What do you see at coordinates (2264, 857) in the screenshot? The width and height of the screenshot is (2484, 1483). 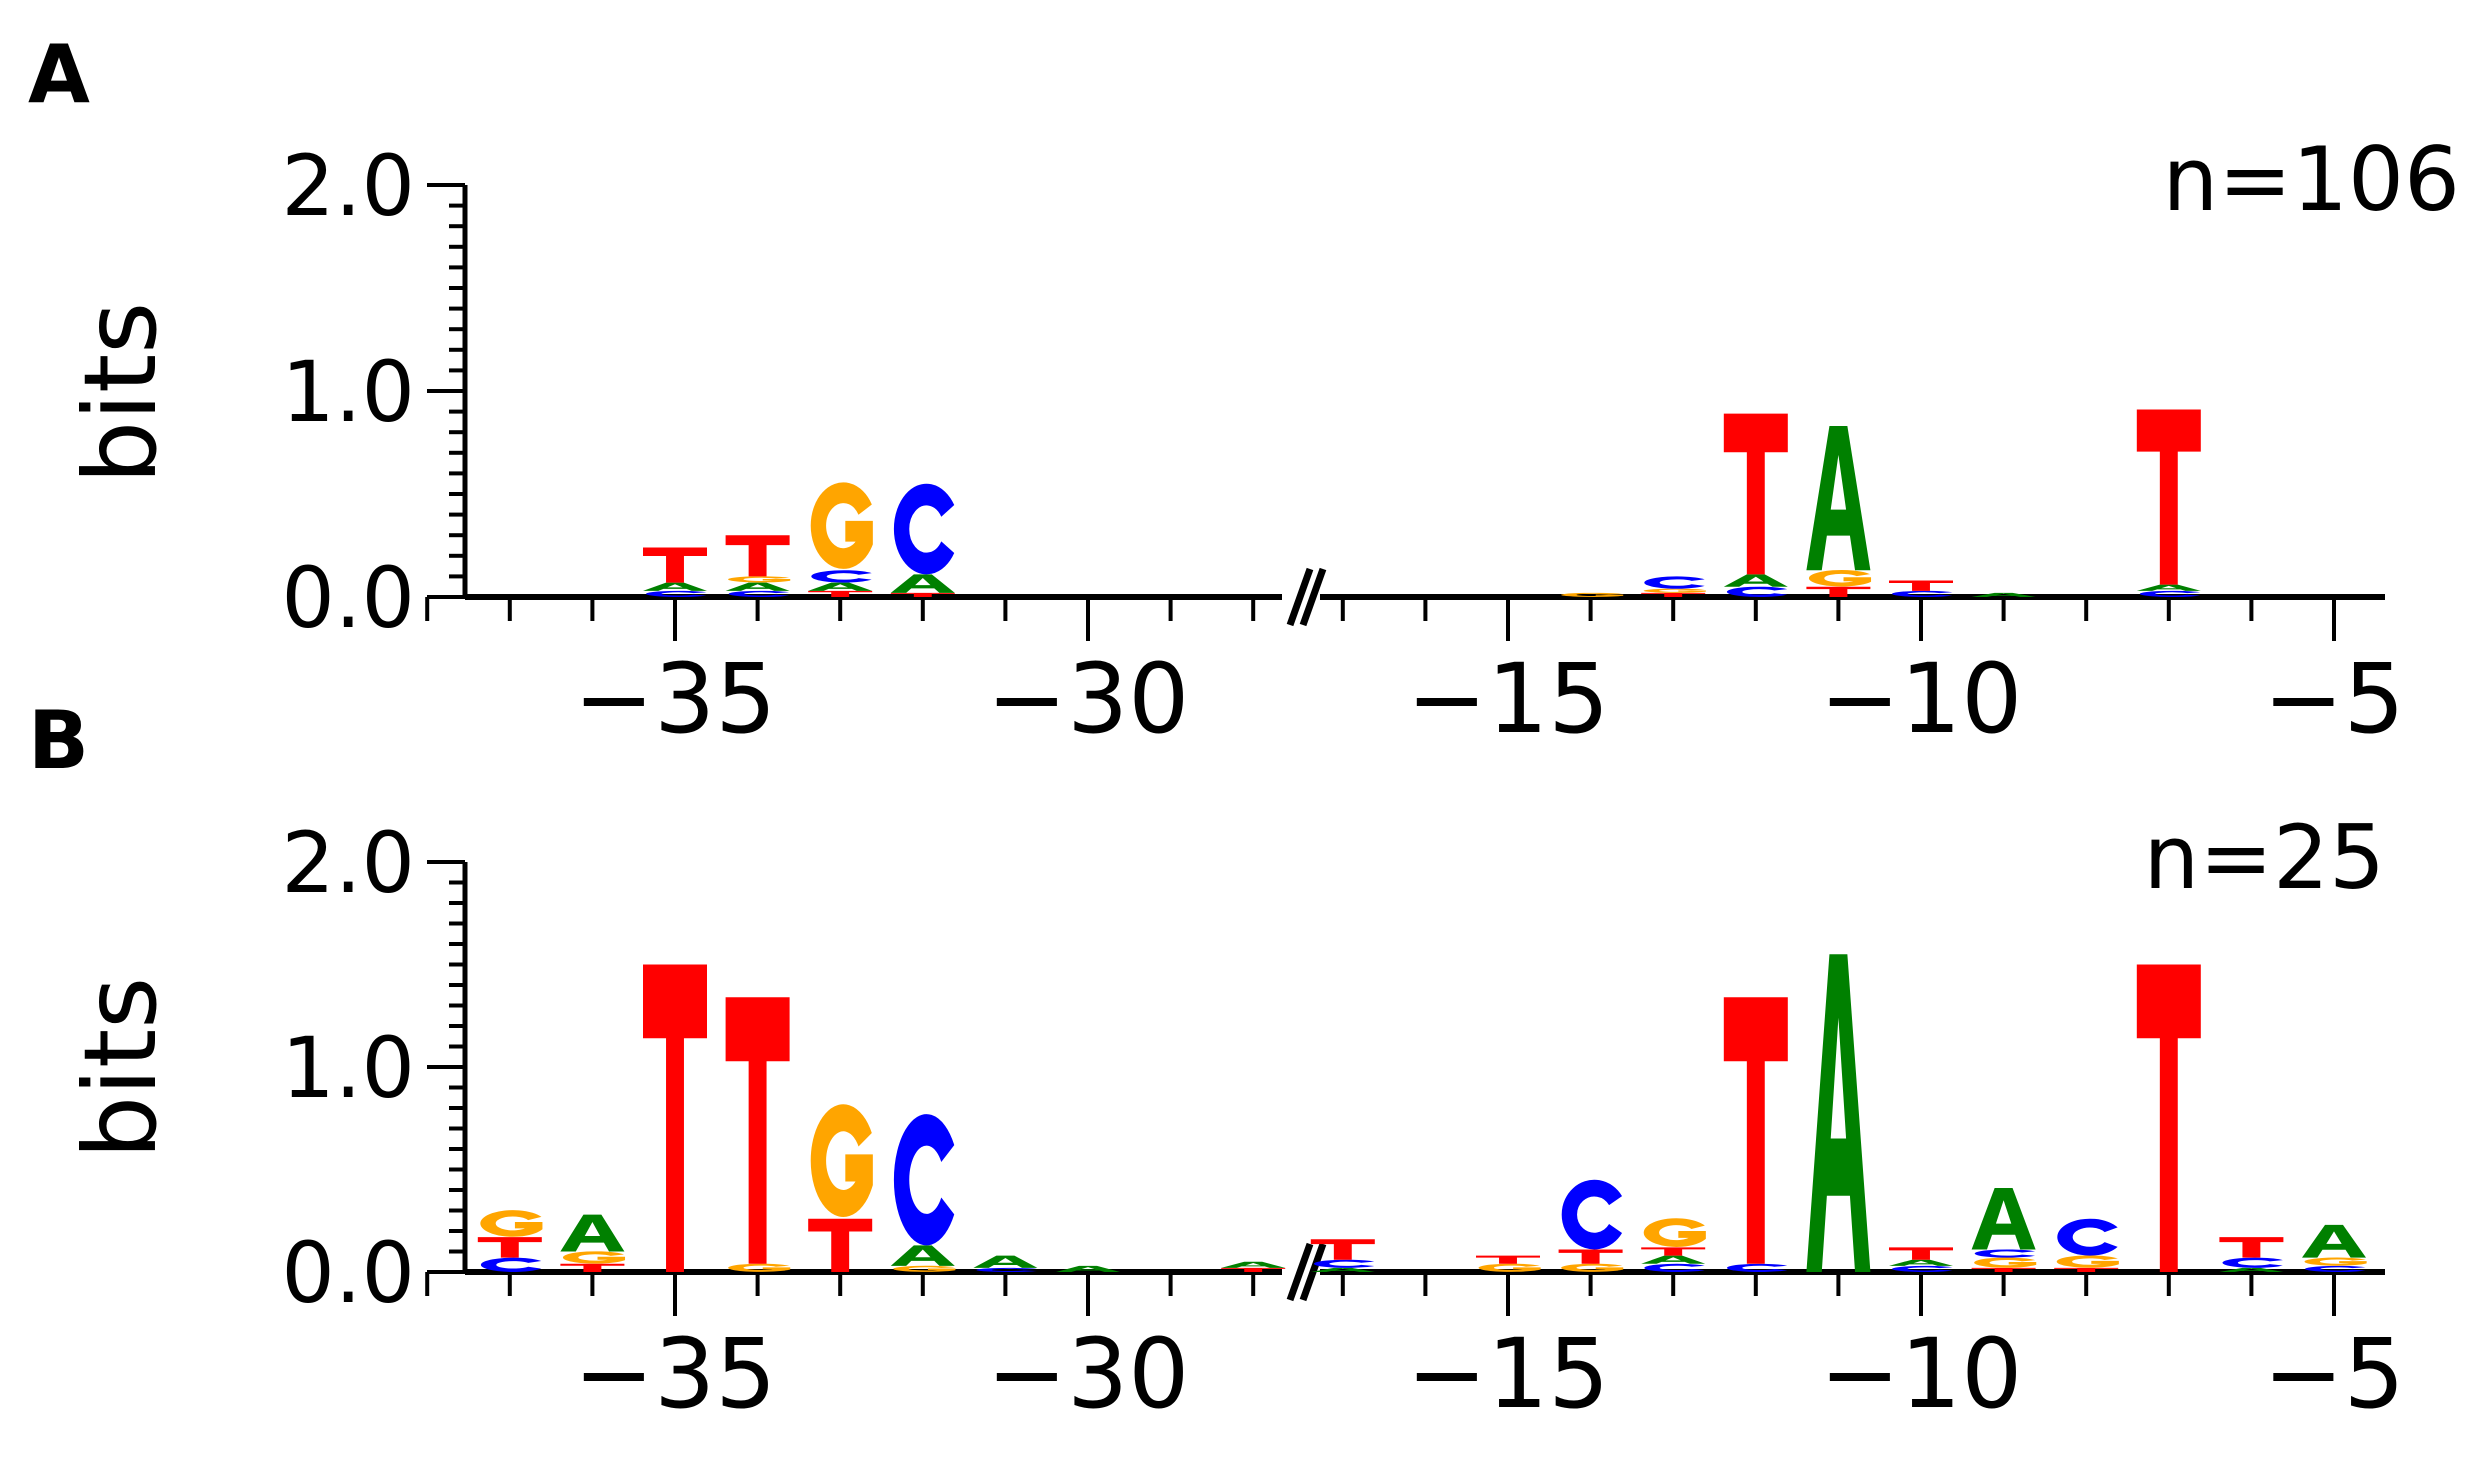 I see `sample-size-annotation: n=25` at bounding box center [2264, 857].